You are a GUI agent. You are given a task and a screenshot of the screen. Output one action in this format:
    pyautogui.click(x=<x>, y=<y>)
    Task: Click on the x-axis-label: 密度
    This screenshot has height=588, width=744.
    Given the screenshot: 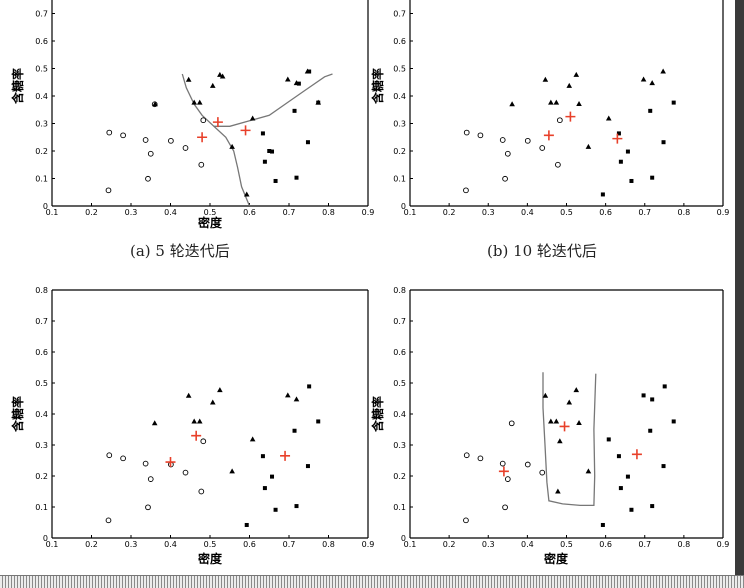 What is the action you would take?
    pyautogui.click(x=210, y=558)
    